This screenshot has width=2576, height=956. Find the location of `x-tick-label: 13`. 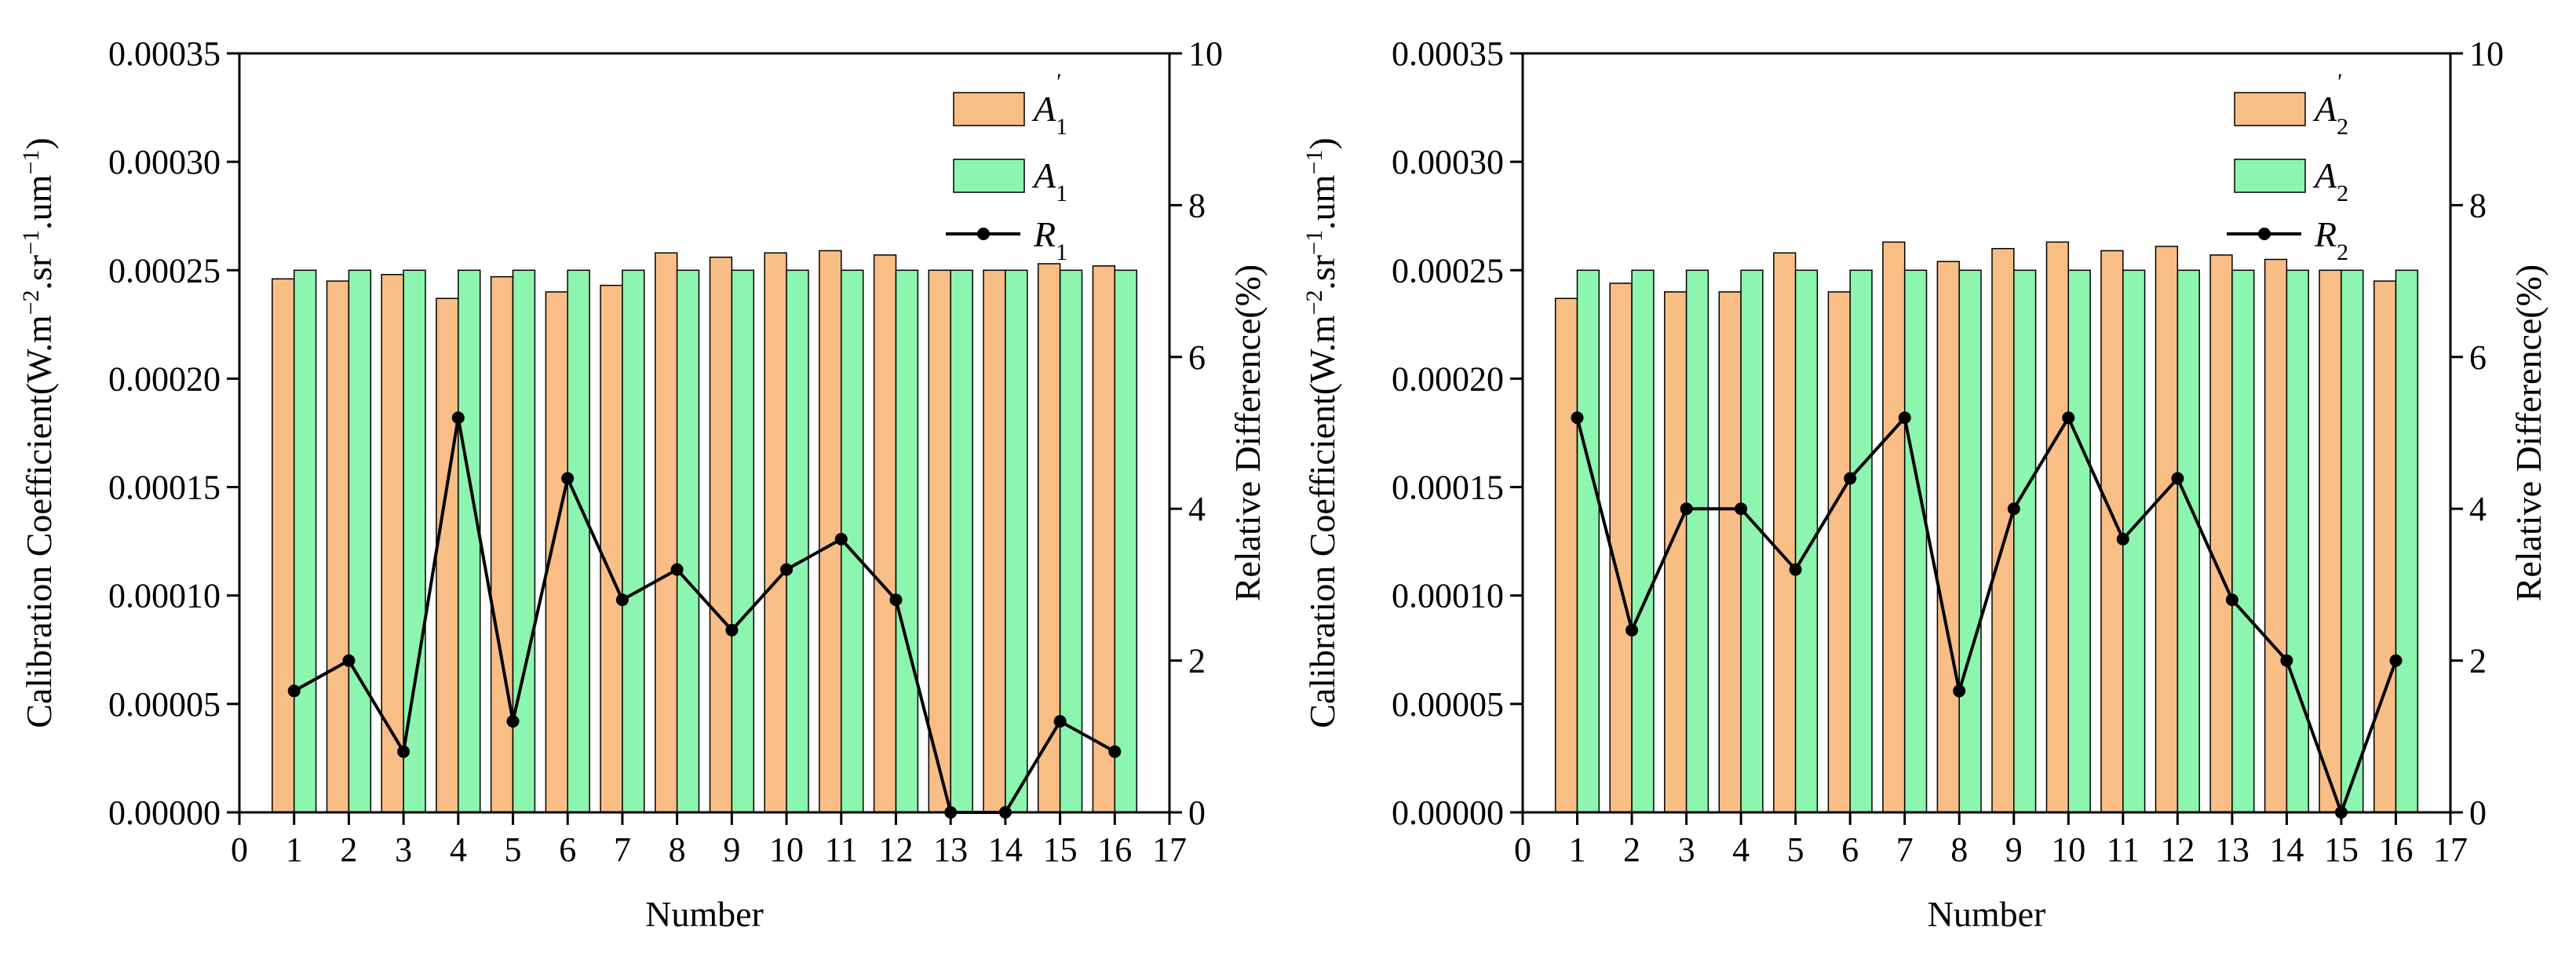

x-tick-label: 13 is located at coordinates (2232, 849).